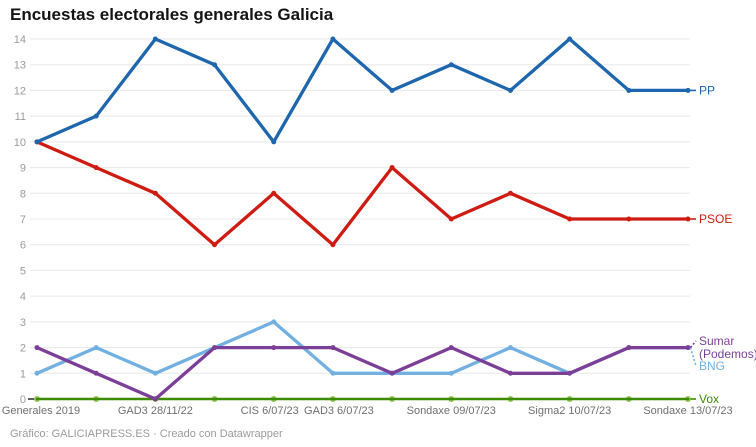  I want to click on y-tick-label: 0, so click(23, 400).